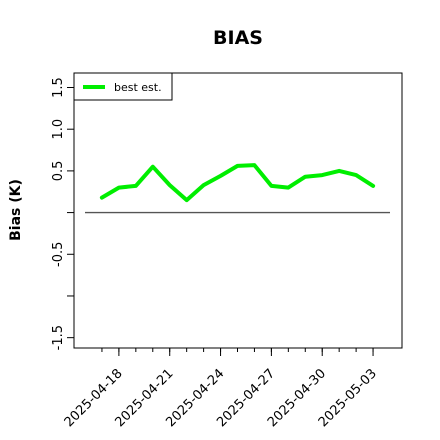 Image resolution: width=440 pixels, height=440 pixels. I want to click on y-tick-label: 0.5, so click(58, 171).